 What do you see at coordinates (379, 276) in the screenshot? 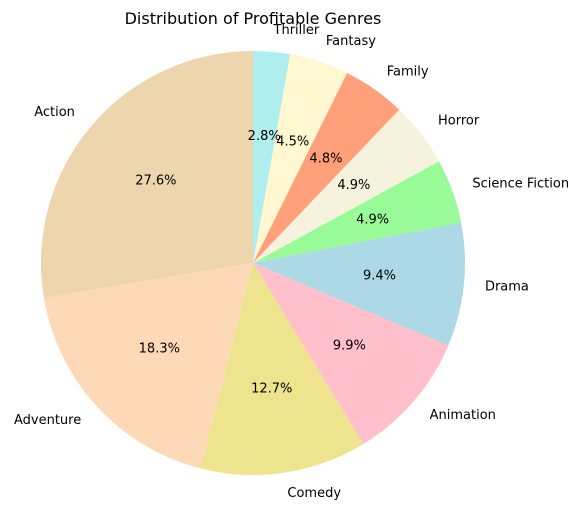
I see `percent-label-drama: 9.4%` at bounding box center [379, 276].